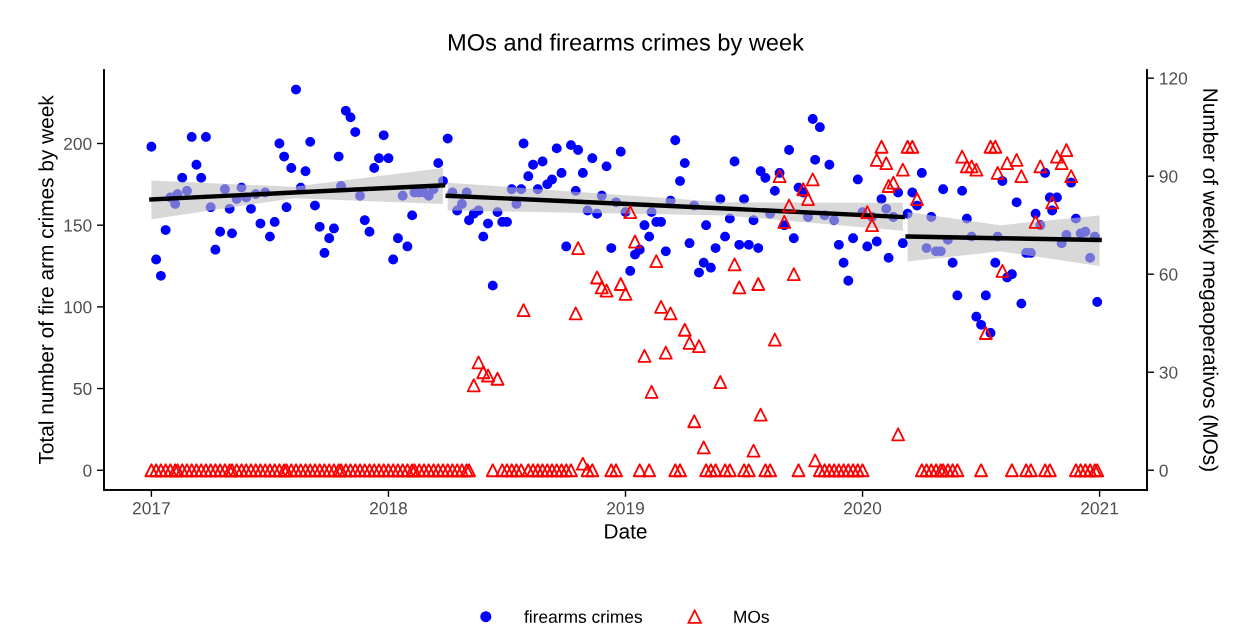 The image size is (1238, 642). Describe the element at coordinates (626, 531) in the screenshot. I see `x-axis-title: Date` at that location.